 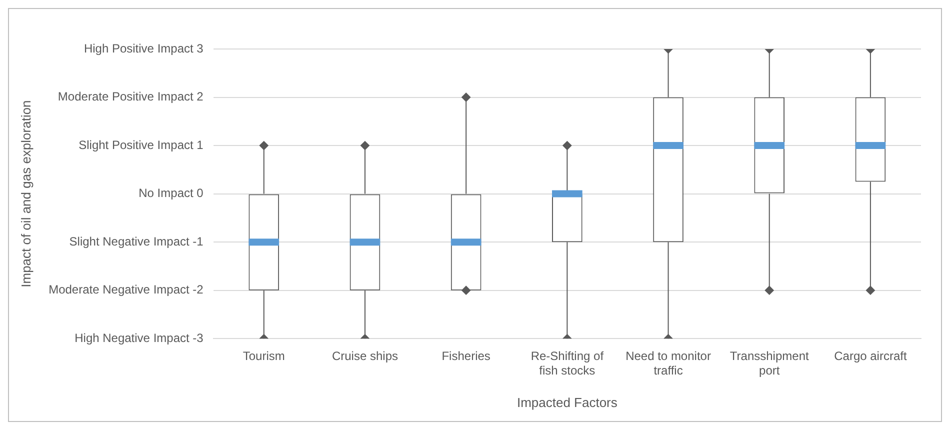 What do you see at coordinates (136, 241) in the screenshot?
I see `y-tick-label: Slight Negative Impact -1` at bounding box center [136, 241].